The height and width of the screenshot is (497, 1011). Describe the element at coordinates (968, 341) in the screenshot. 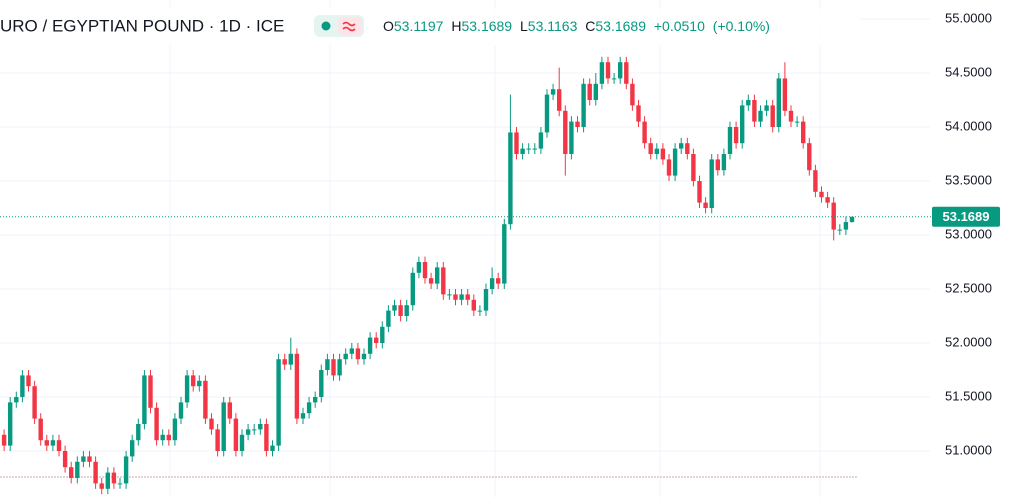

I see `y-tick-label: 52.0000` at that location.